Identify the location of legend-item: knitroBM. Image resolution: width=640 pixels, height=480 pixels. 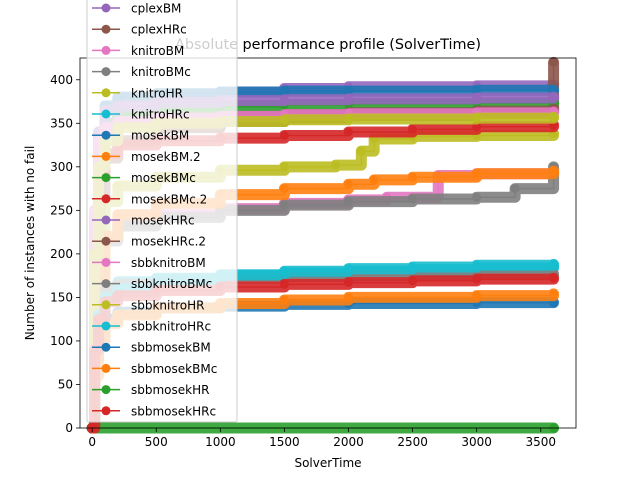
(138, 51).